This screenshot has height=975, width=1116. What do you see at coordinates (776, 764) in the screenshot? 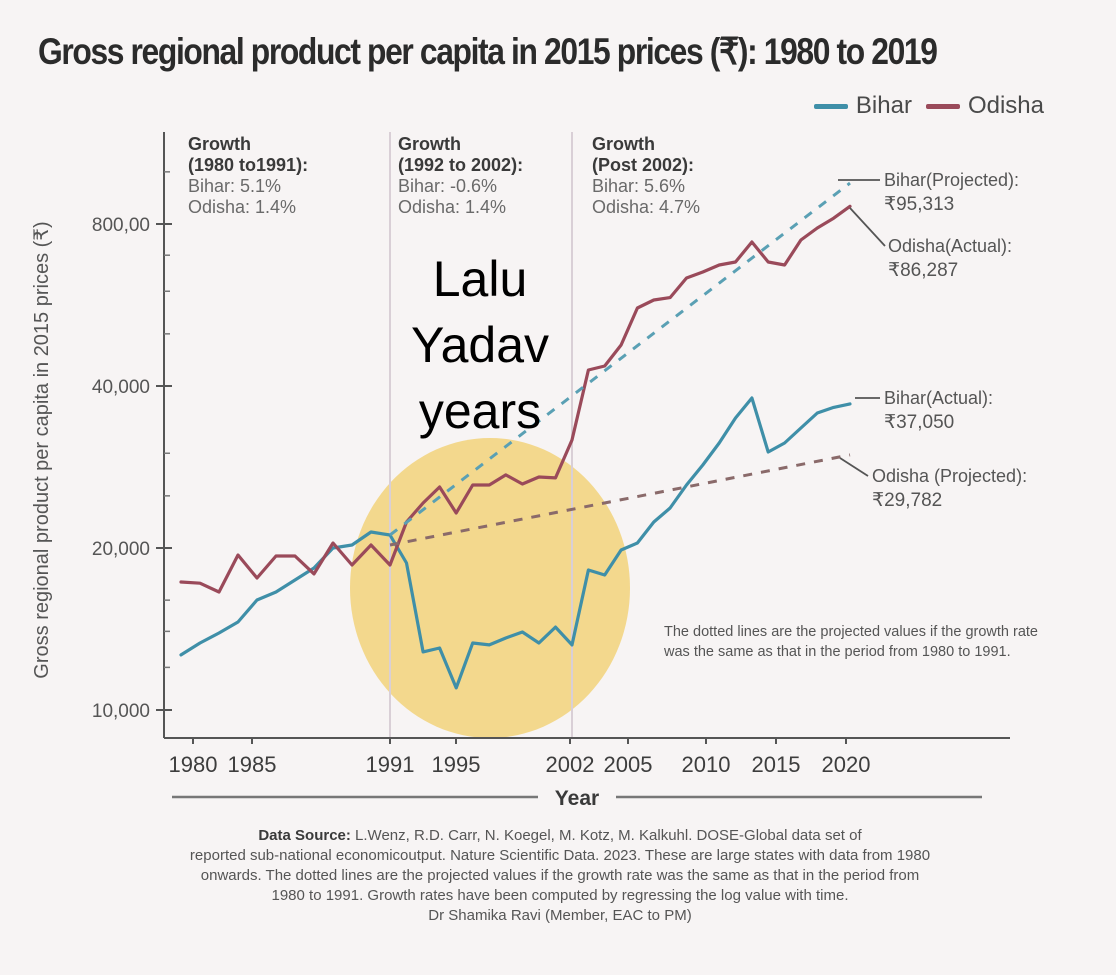
I see `x-tick-label: 2015` at bounding box center [776, 764].